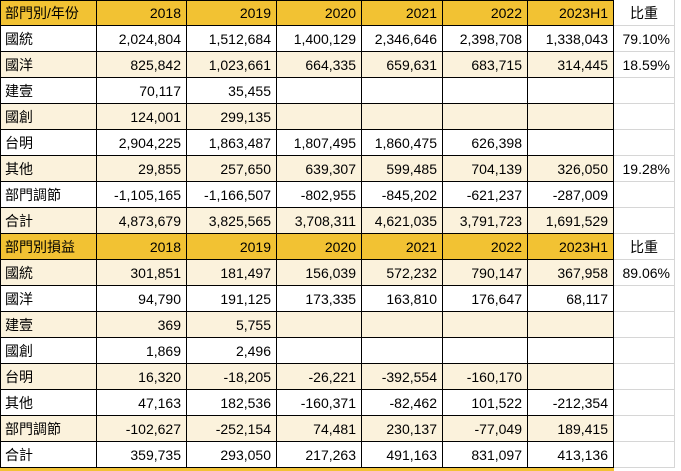 This screenshot has height=471, width=681. Describe the element at coordinates (232, 195) in the screenshot. I see `value-cell: -1,166,507` at that location.